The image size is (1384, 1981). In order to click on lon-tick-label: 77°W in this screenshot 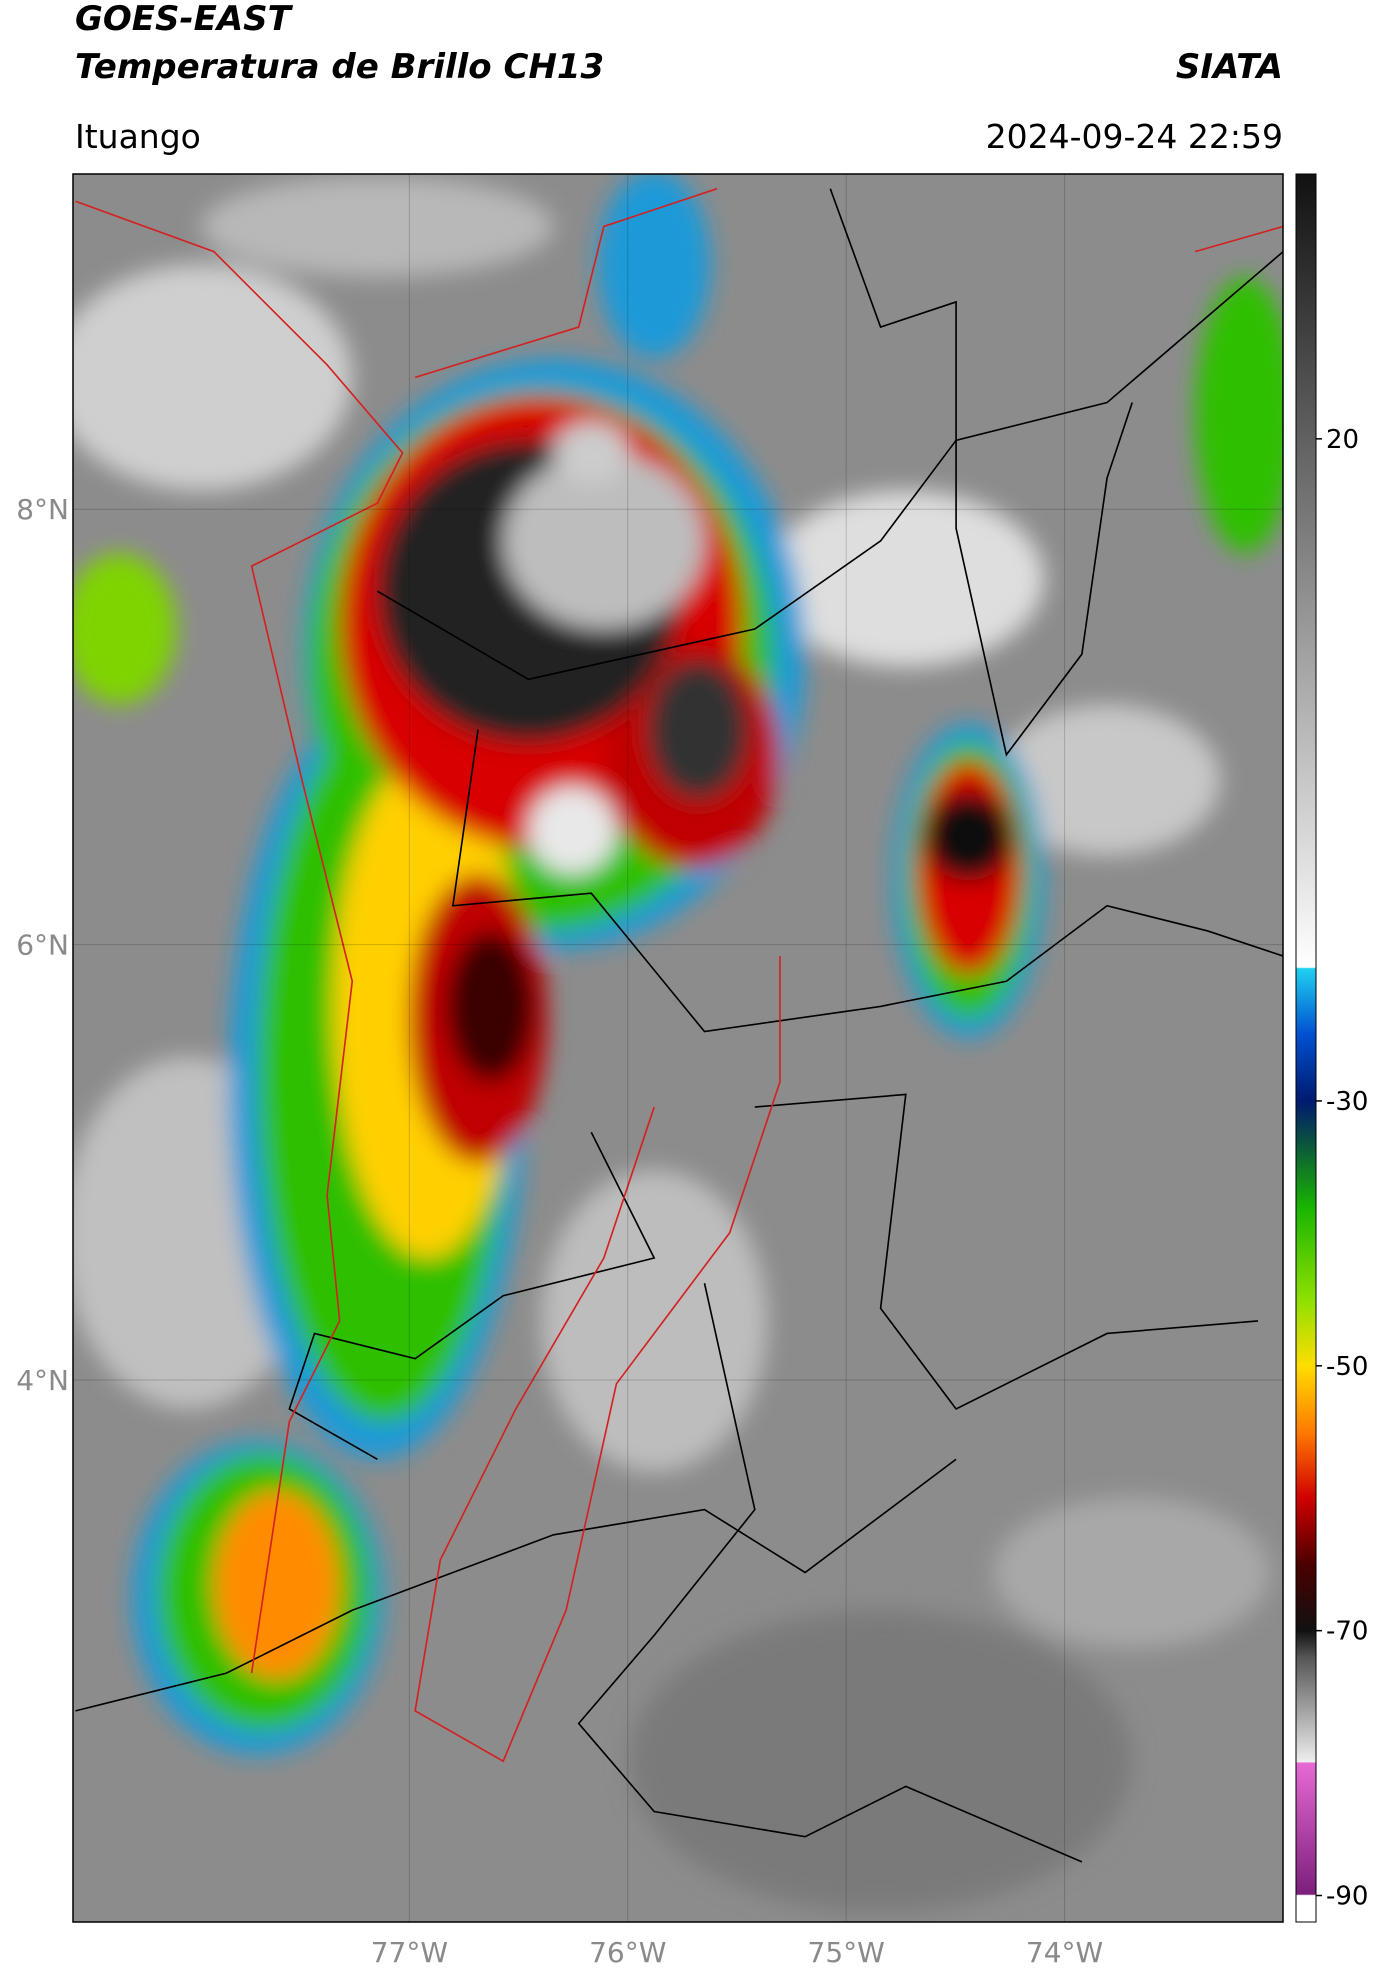, I will do `click(409, 1952)`.